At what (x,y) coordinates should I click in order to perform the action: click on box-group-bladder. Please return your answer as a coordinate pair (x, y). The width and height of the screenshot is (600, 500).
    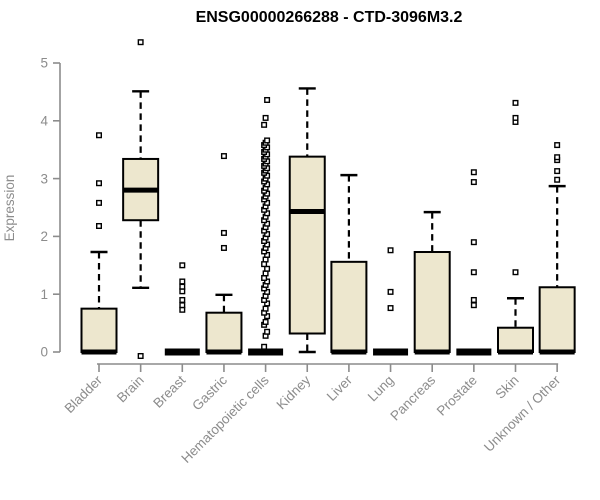
    Looking at the image, I should click on (99, 243).